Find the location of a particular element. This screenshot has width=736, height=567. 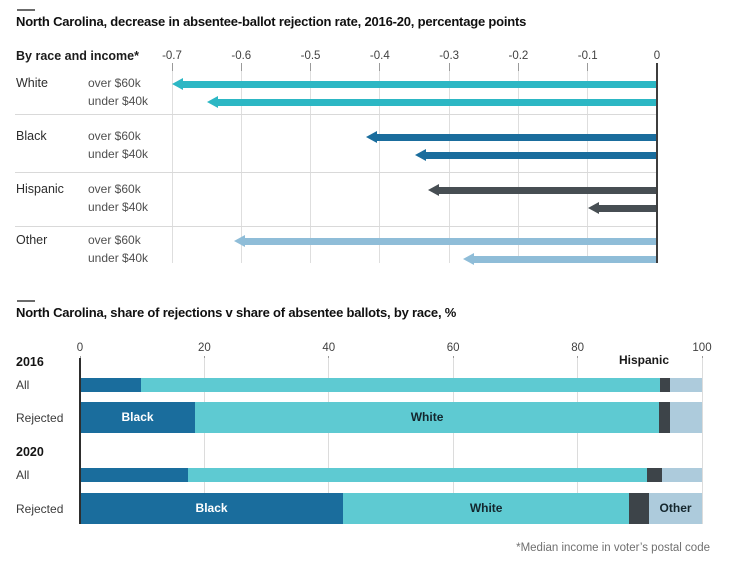

race-label: White is located at coordinates (32, 83).